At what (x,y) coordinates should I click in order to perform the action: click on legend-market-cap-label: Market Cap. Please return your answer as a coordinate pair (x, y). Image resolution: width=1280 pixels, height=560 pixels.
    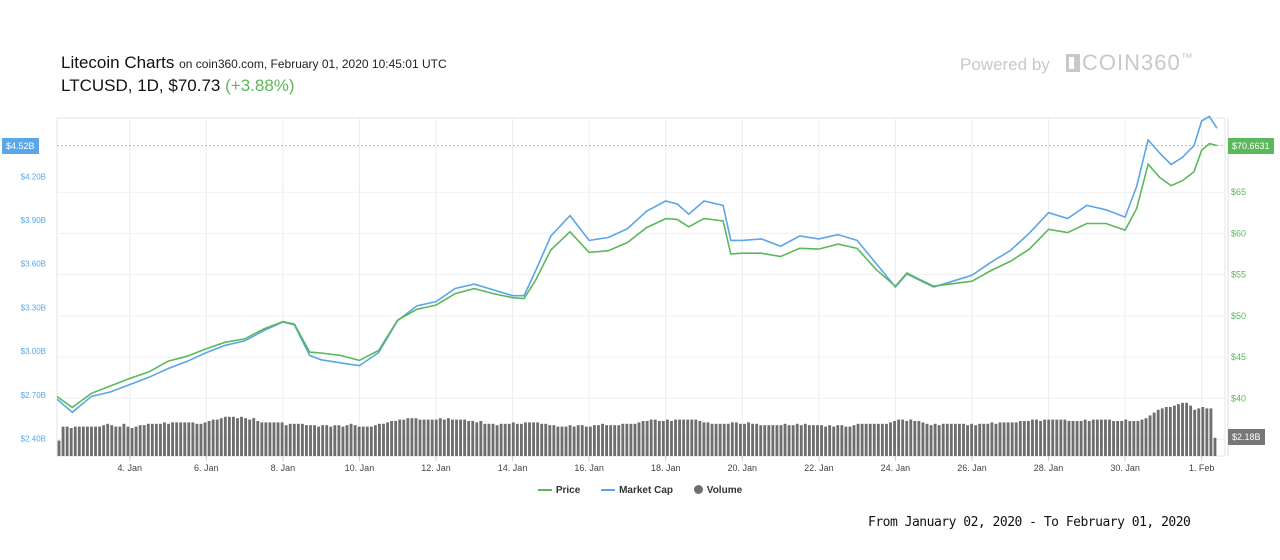
    Looking at the image, I should click on (646, 490).